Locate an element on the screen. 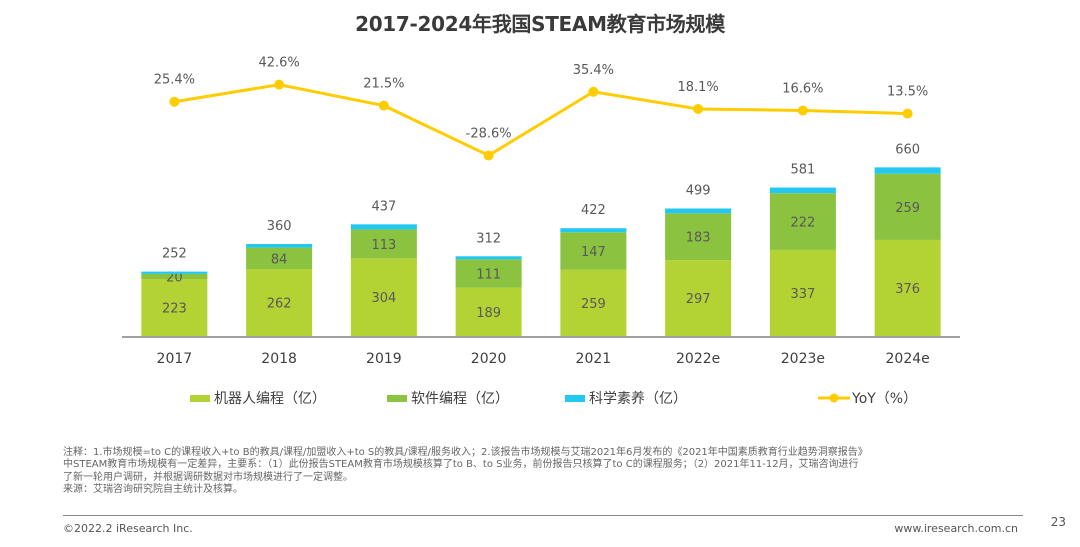  x-tick-label: 2019 is located at coordinates (384, 359).